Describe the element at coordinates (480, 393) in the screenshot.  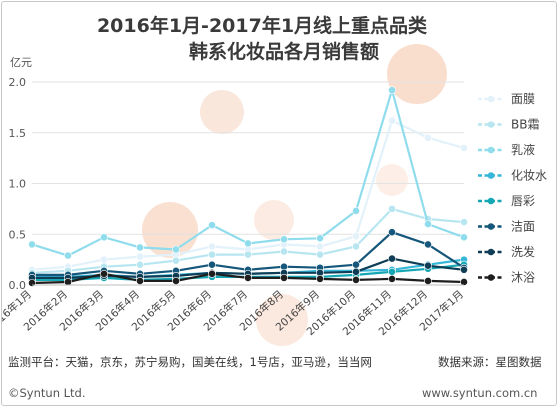
I see `website-link: www.syntun.com.cn` at that location.